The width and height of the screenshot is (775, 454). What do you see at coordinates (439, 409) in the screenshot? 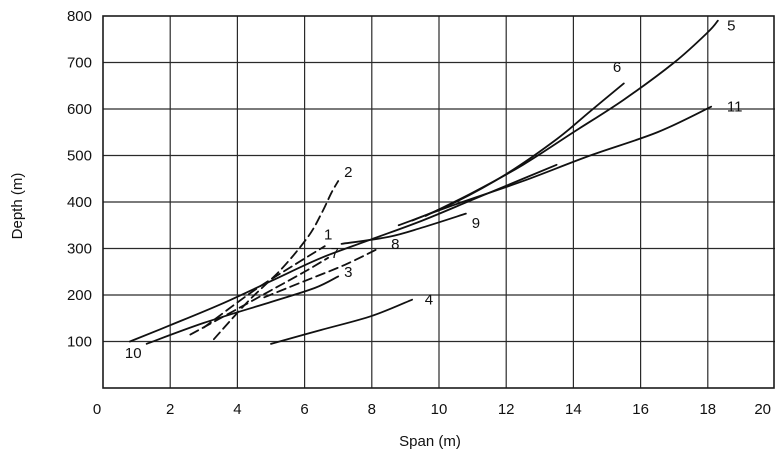
I see `x-tick-label: 10` at bounding box center [439, 409].